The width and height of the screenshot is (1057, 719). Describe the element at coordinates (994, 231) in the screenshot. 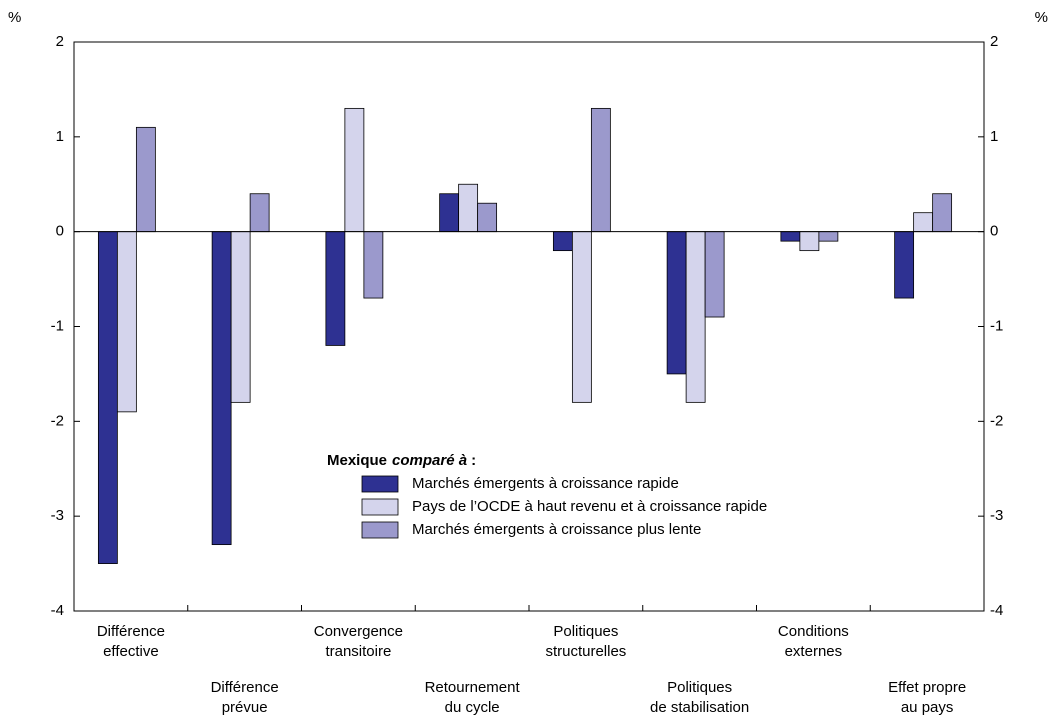

I see `y2-tick-label: 0` at that location.